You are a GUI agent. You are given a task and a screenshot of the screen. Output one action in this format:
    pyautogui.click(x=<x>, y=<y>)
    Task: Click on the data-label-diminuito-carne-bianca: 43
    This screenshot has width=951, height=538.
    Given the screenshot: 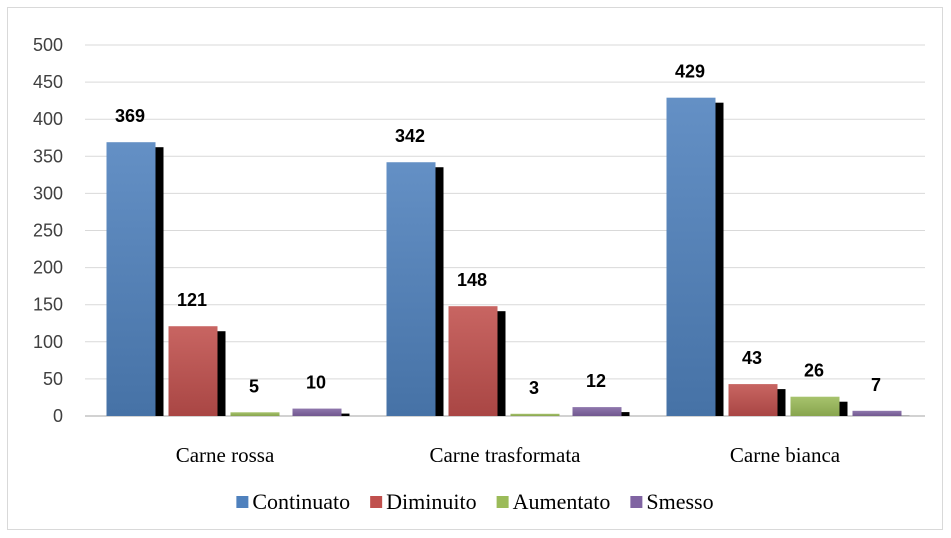 What is the action you would take?
    pyautogui.click(x=752, y=358)
    